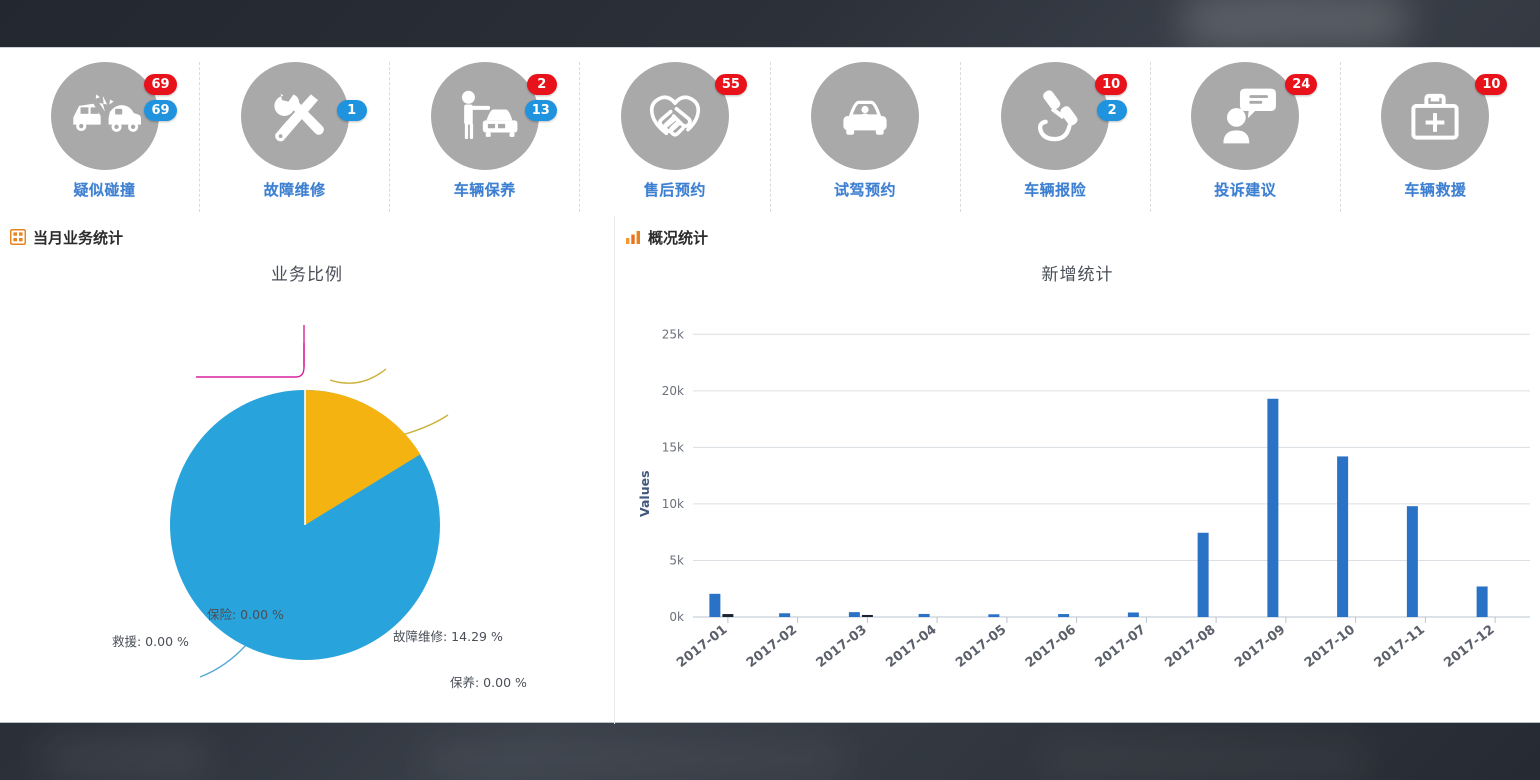 The image size is (1540, 780). What do you see at coordinates (1055, 116) in the screenshot?
I see `telephone-icon` at bounding box center [1055, 116].